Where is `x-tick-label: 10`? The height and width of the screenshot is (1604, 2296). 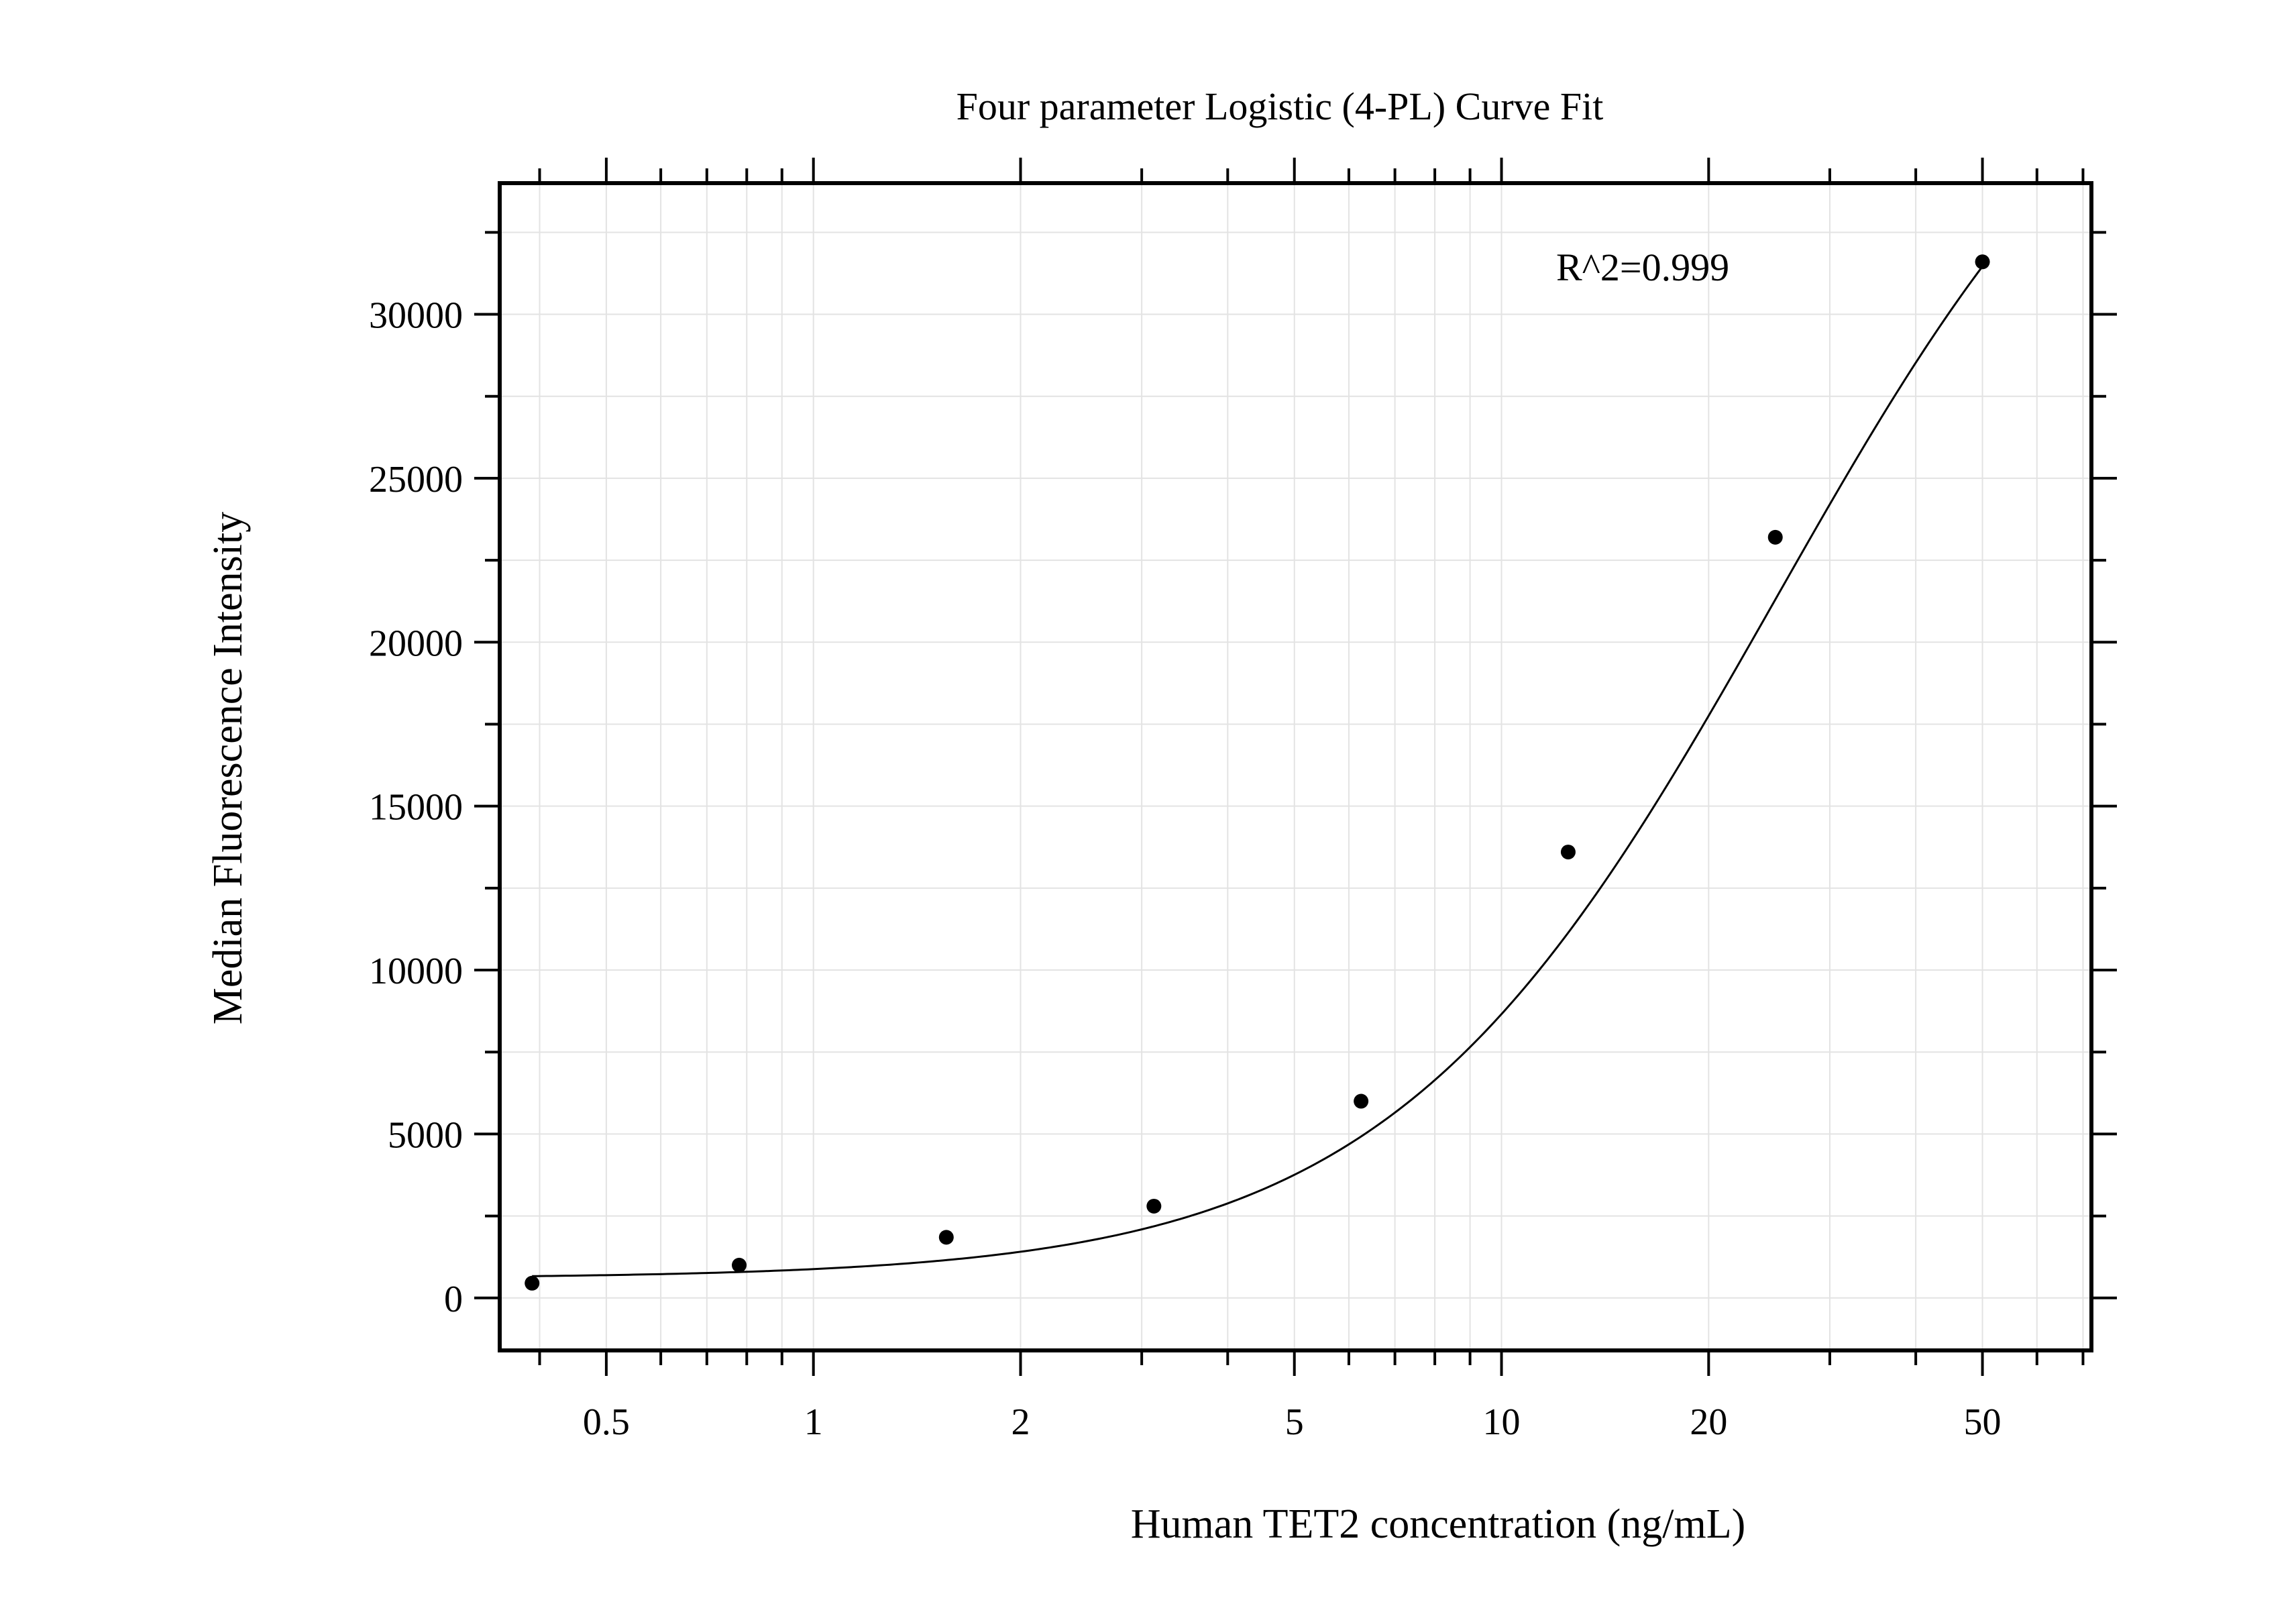 x-tick-label: 10 is located at coordinates (1502, 1422).